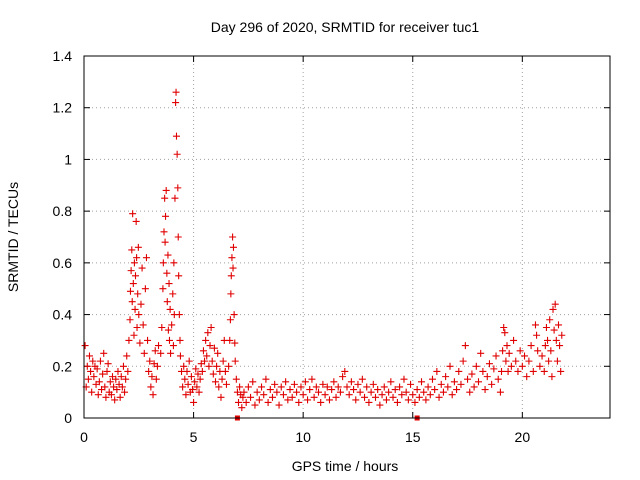  What do you see at coordinates (63, 108) in the screenshot?
I see `y-tick-label: 1.2` at bounding box center [63, 108].